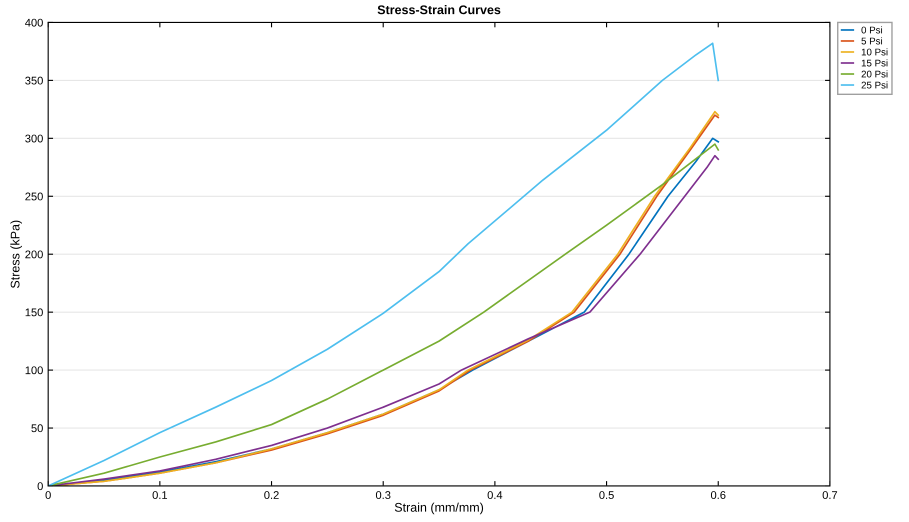  I want to click on y-tick-label: 250, so click(34, 196).